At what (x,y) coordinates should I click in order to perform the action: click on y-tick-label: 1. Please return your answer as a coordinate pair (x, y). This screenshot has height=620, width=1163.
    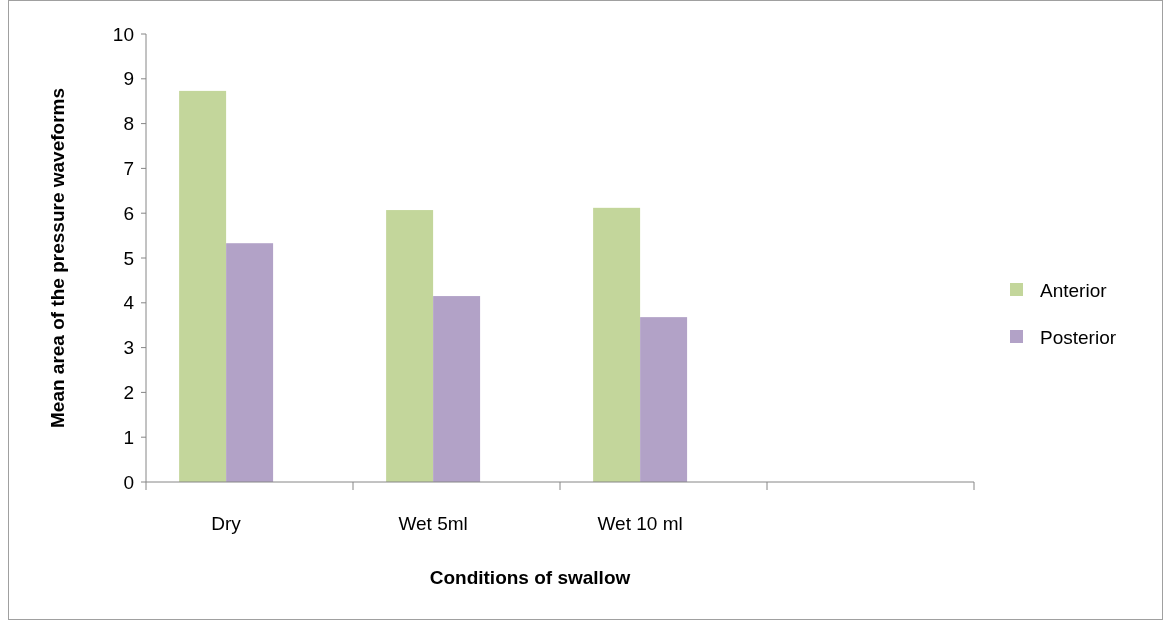
    Looking at the image, I should click on (128, 437).